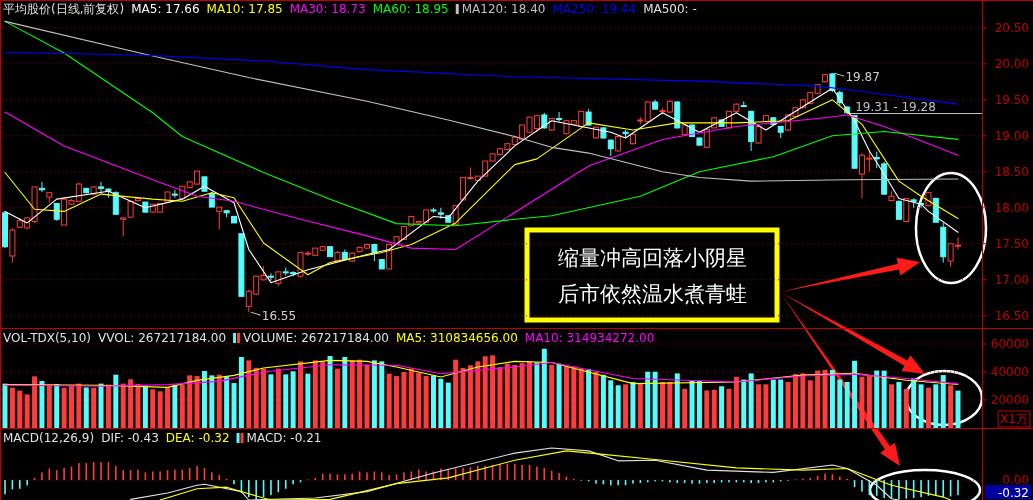  What do you see at coordinates (503, 9) in the screenshot?
I see `legend-label: MA120: 18.40` at bounding box center [503, 9].